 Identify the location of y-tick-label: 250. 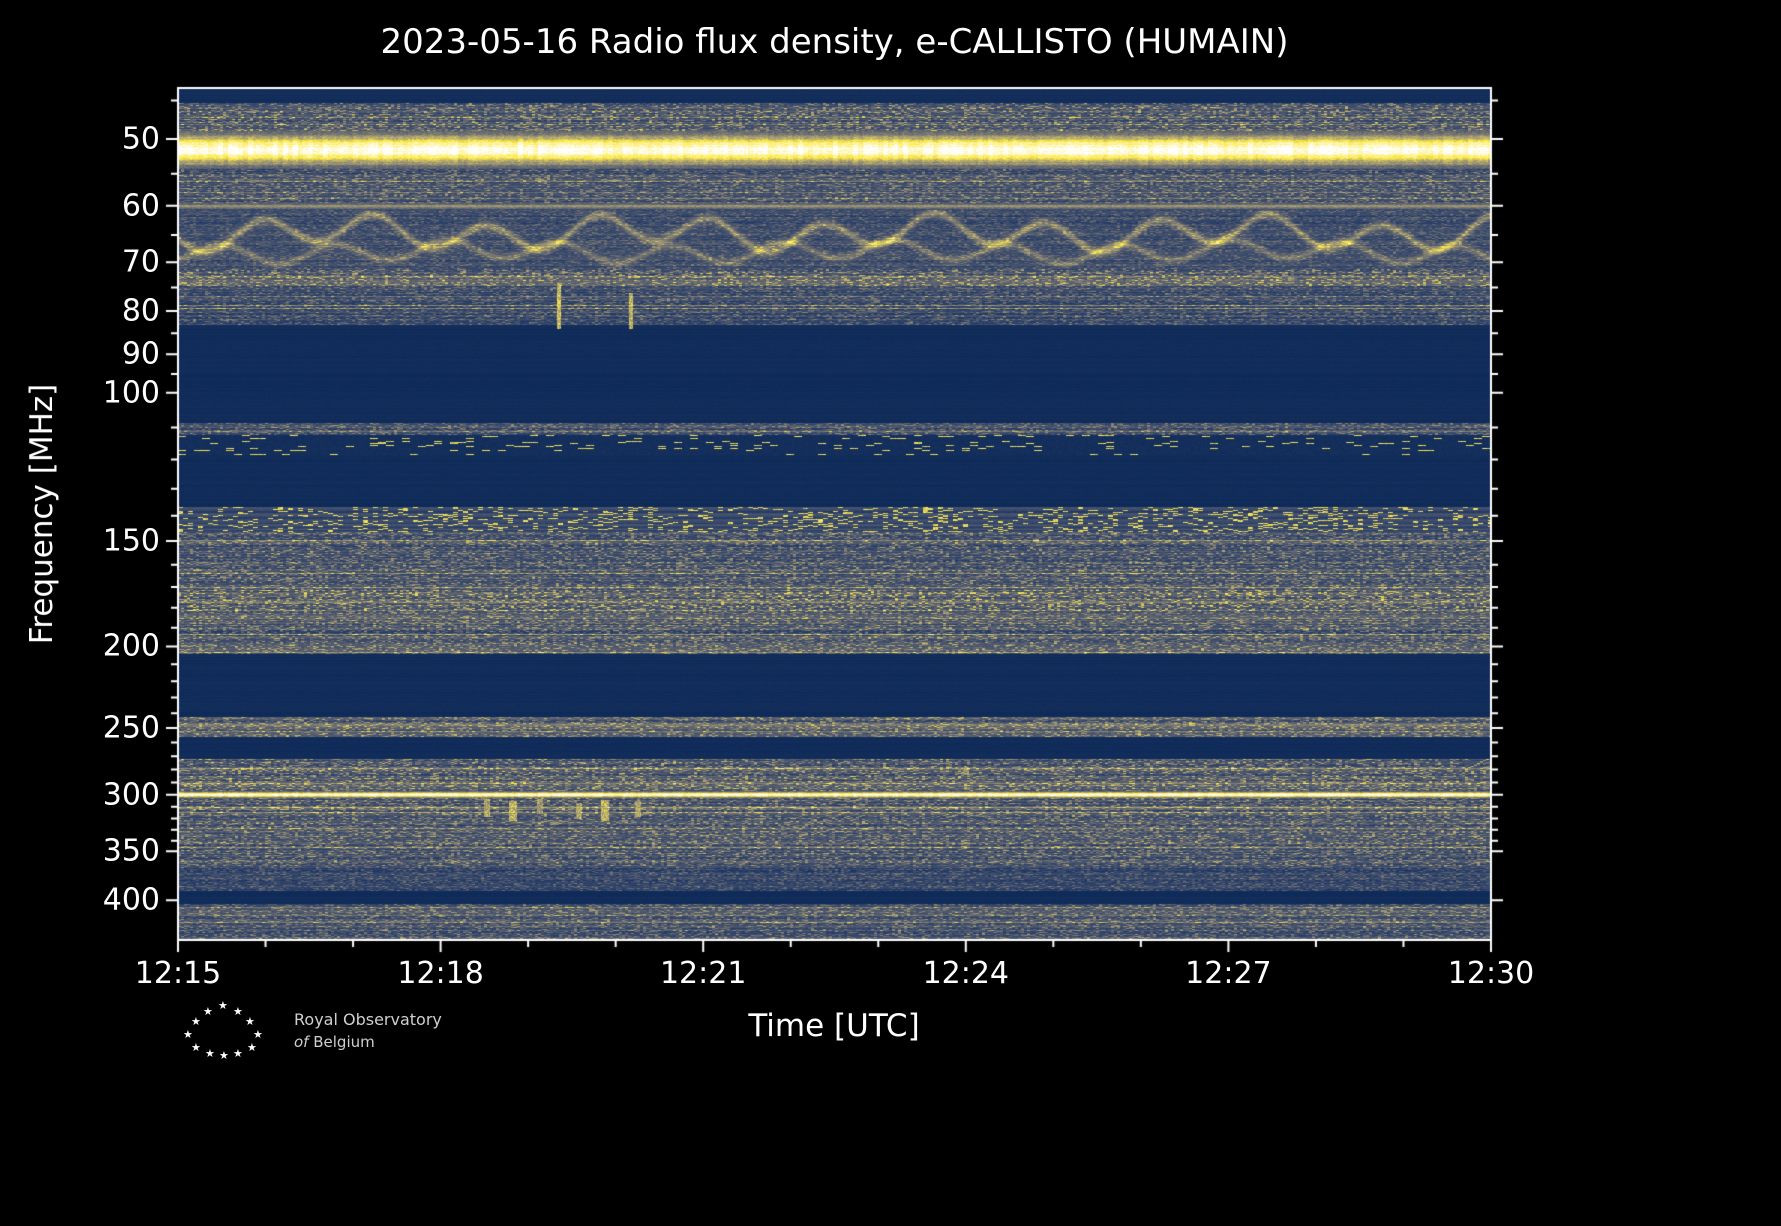
(131, 728).